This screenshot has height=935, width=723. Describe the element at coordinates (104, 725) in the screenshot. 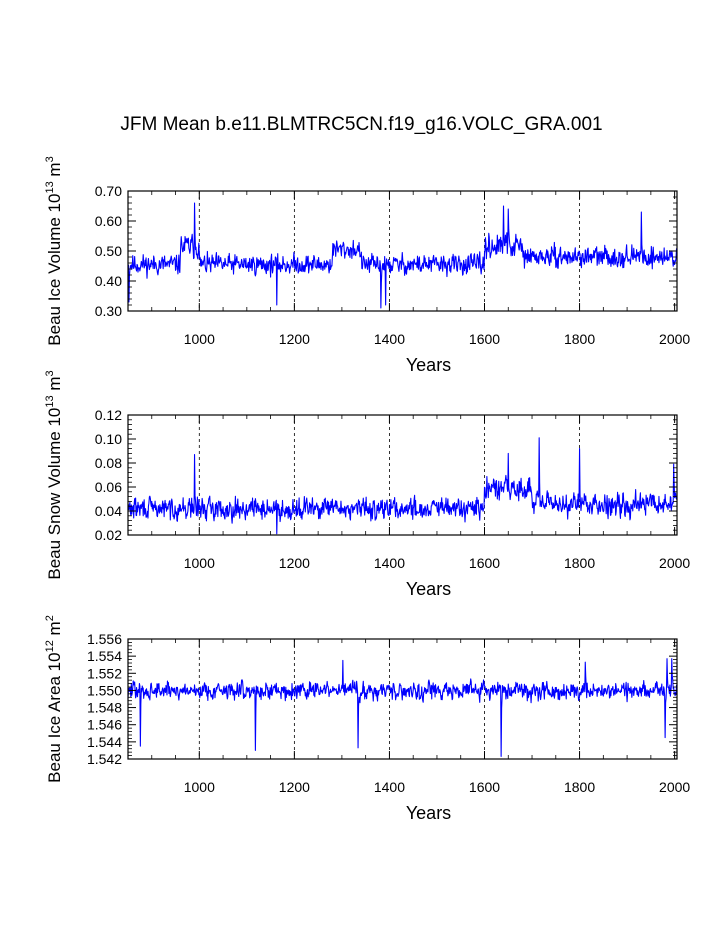

I see `y-tick-label: 1.546` at that location.